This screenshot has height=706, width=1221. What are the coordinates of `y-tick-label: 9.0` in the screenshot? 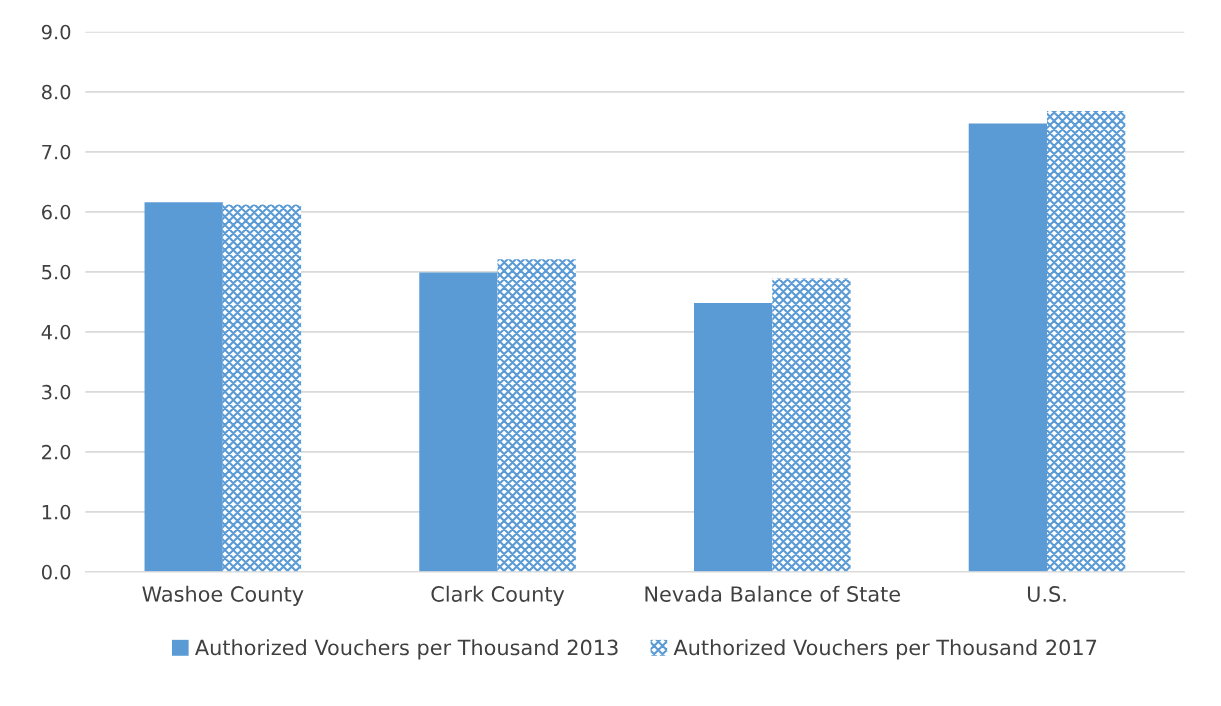 It's located at (56, 32).